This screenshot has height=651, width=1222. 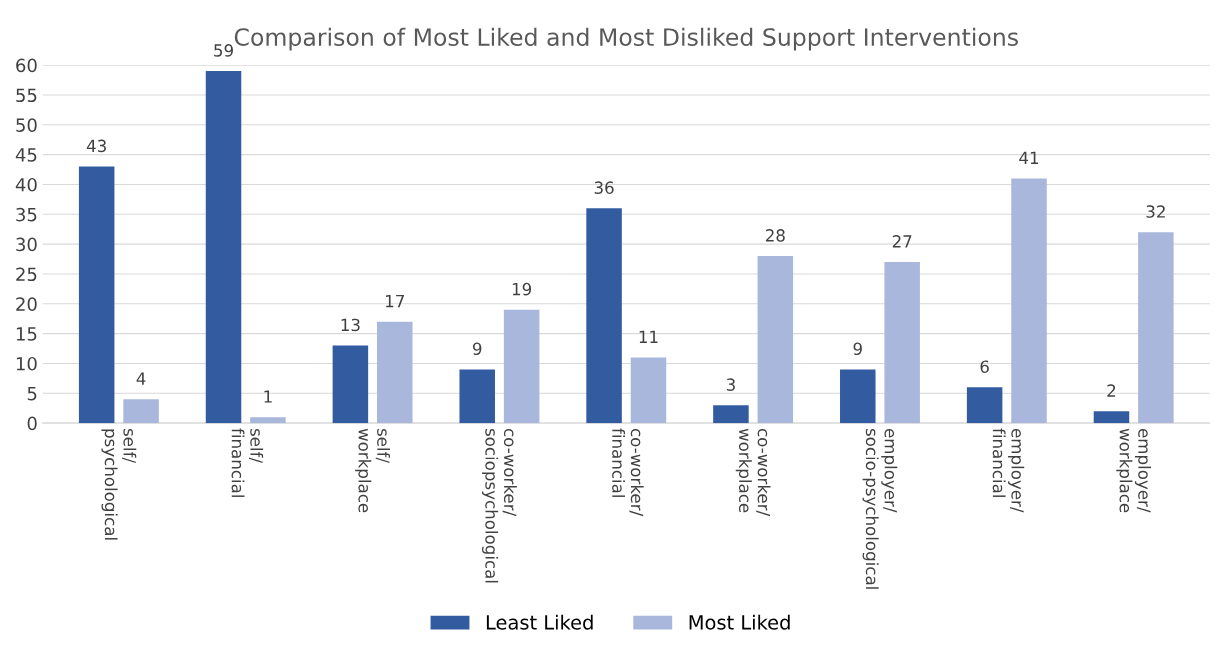 I want to click on y-tick-label: 55, so click(x=26, y=95).